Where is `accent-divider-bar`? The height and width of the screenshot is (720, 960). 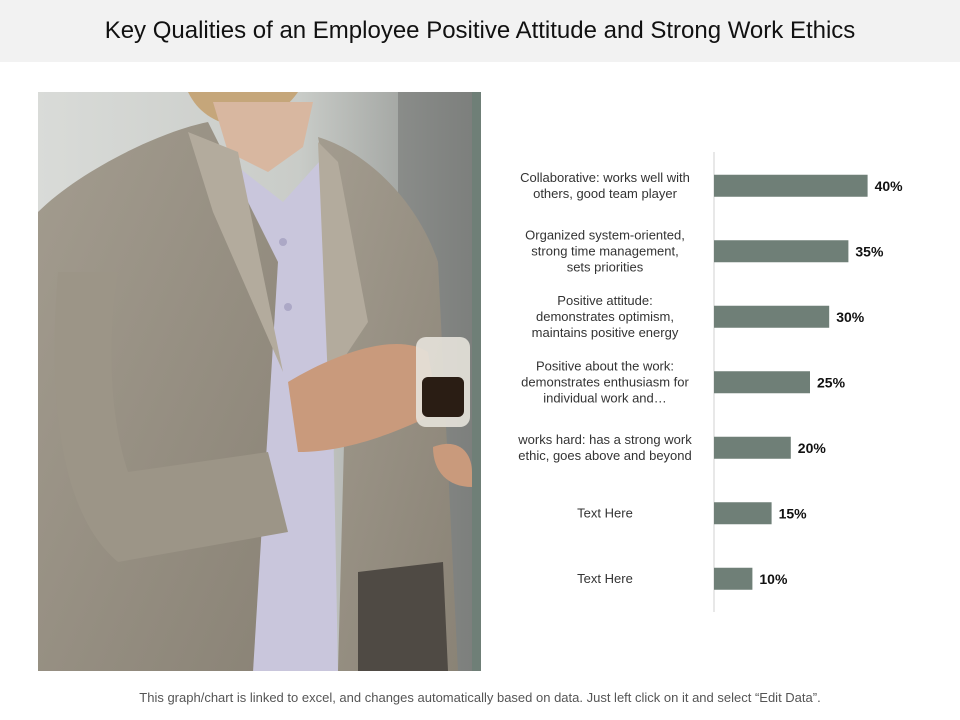 accent-divider-bar is located at coordinates (476, 381).